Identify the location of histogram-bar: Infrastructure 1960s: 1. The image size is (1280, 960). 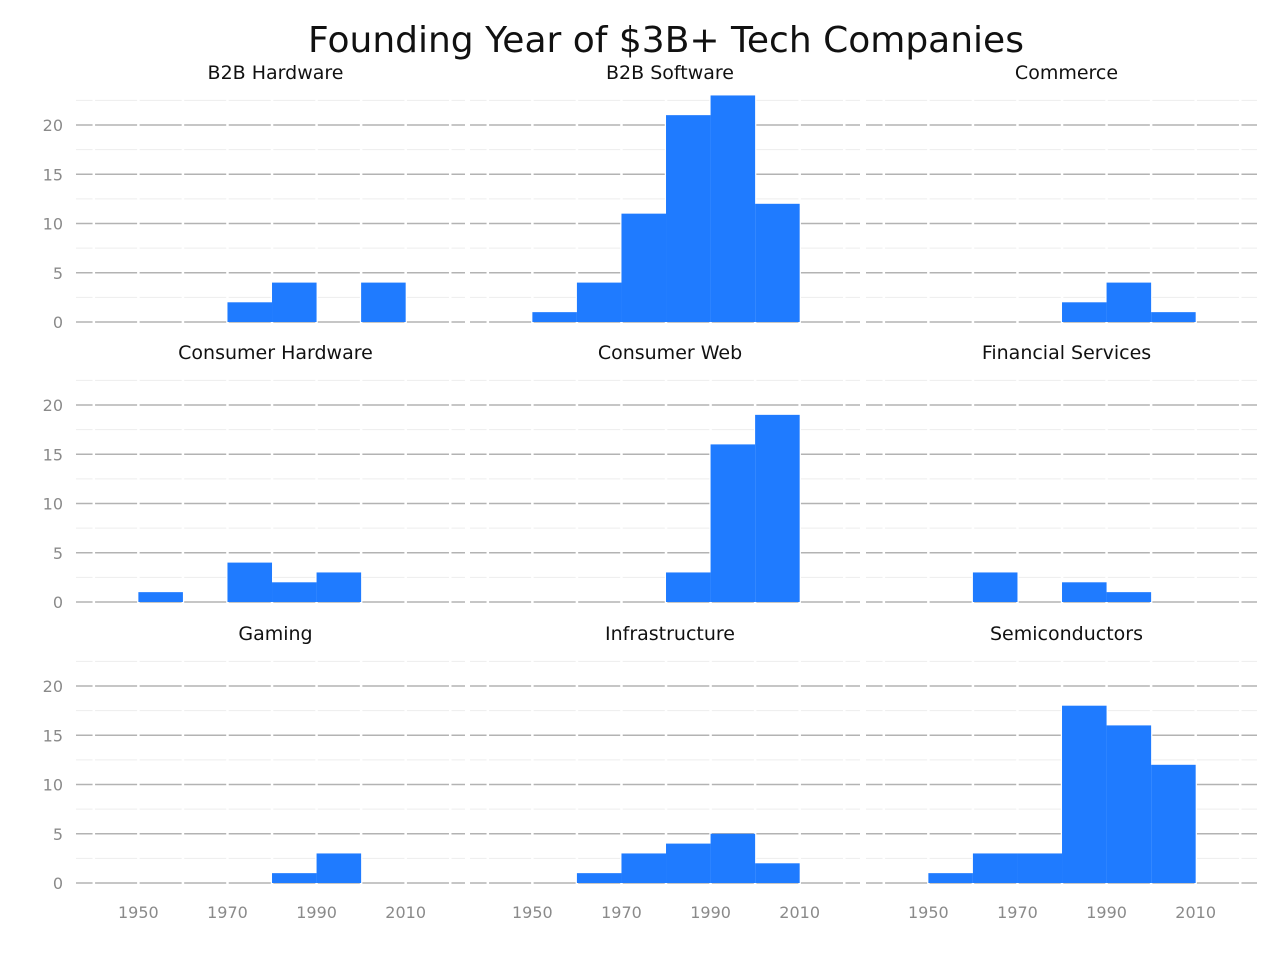
(599, 878).